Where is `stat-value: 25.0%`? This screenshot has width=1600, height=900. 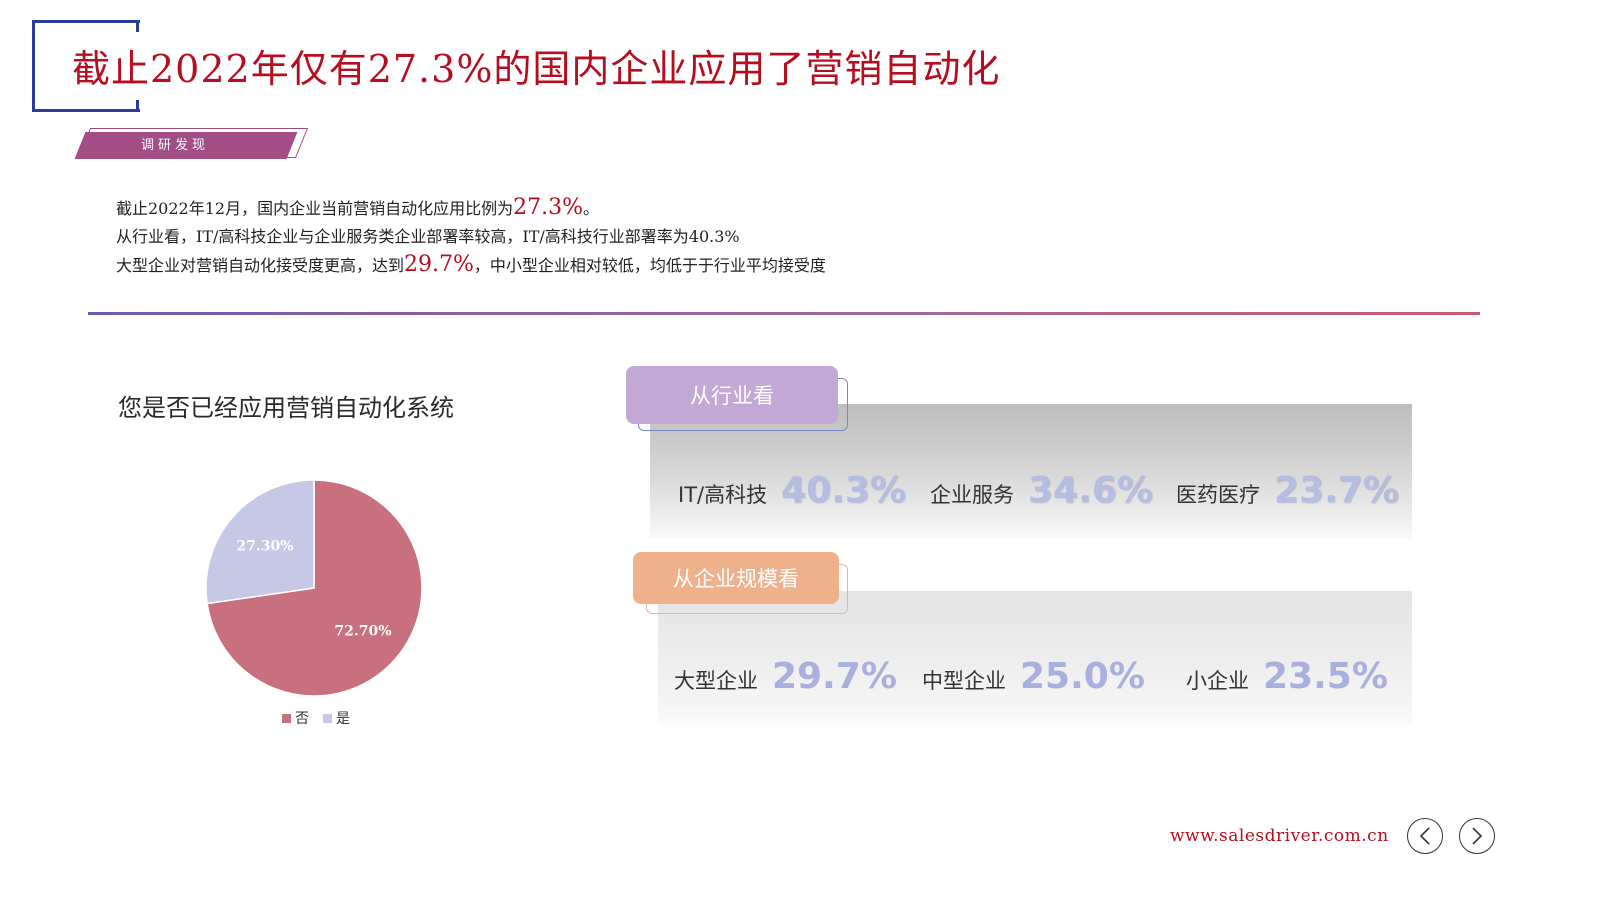
stat-value: 25.0% is located at coordinates (1082, 676).